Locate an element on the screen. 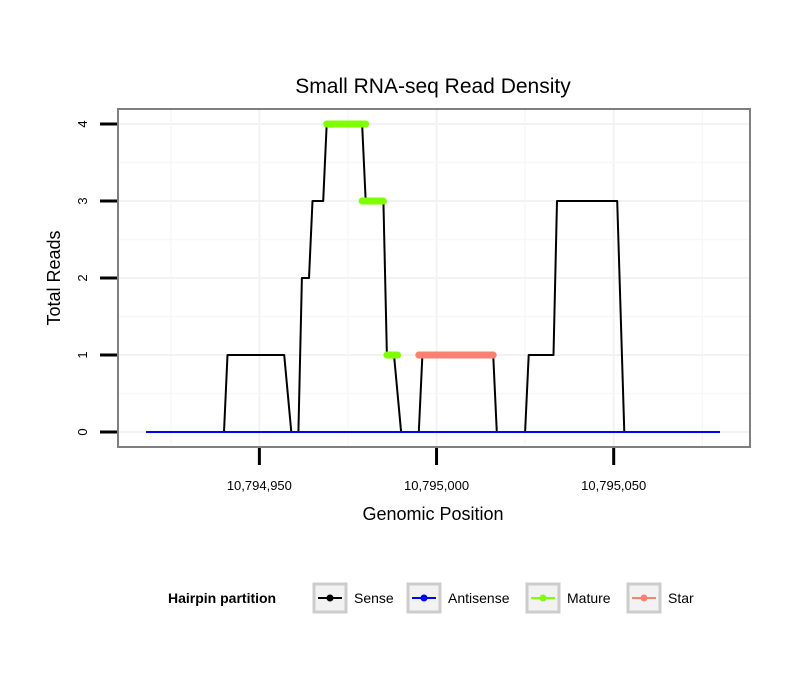 The height and width of the screenshot is (695, 810). y-axis: 0 1 2 3 4 is located at coordinates (96, 278).